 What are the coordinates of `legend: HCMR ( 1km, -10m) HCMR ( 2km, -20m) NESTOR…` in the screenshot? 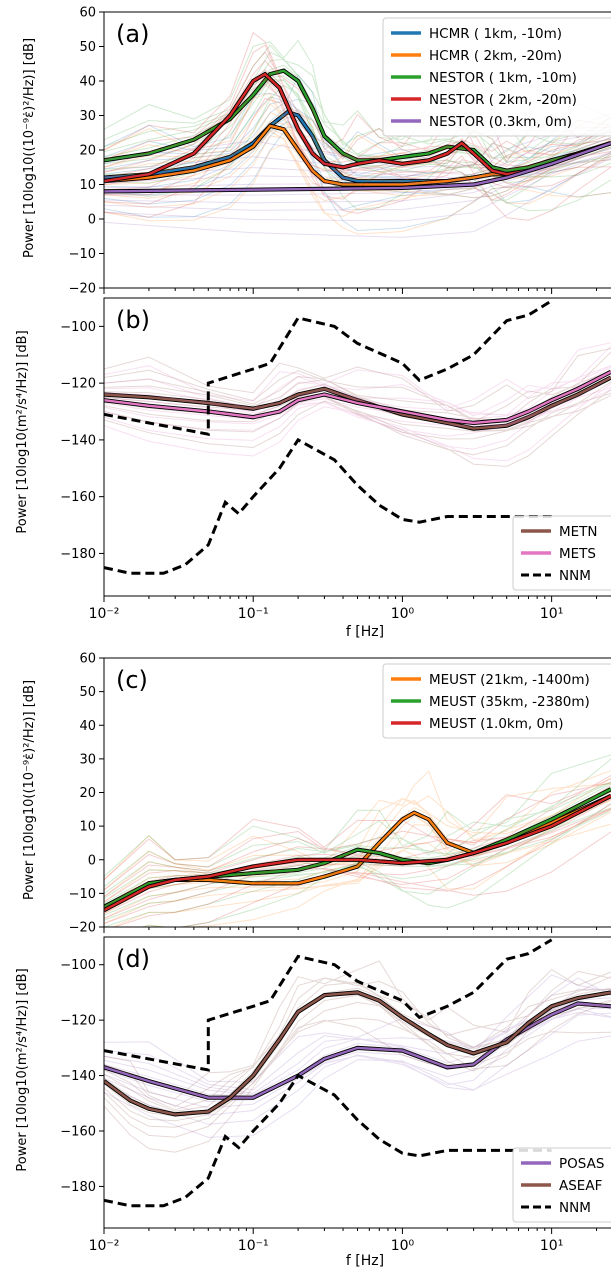 It's located at (496, 77).